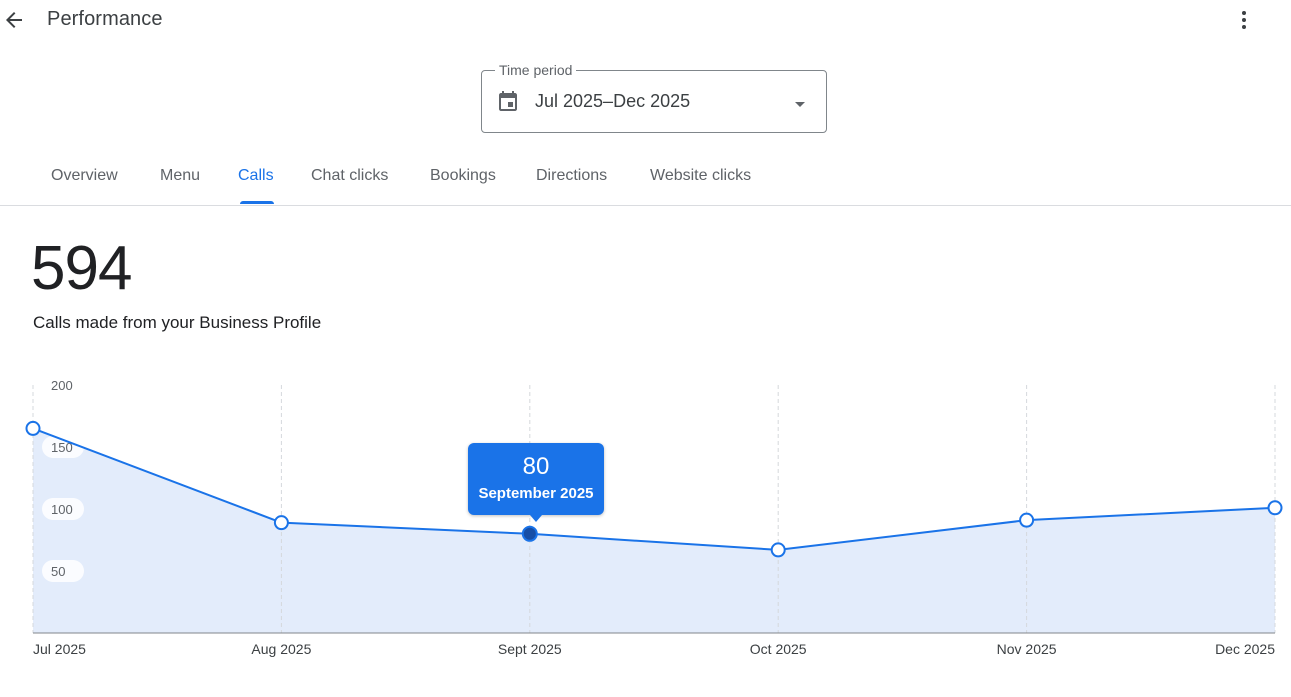 The height and width of the screenshot is (697, 1291). Describe the element at coordinates (177, 322) in the screenshot. I see `metric-description: Calls made from your Business Profile` at that location.